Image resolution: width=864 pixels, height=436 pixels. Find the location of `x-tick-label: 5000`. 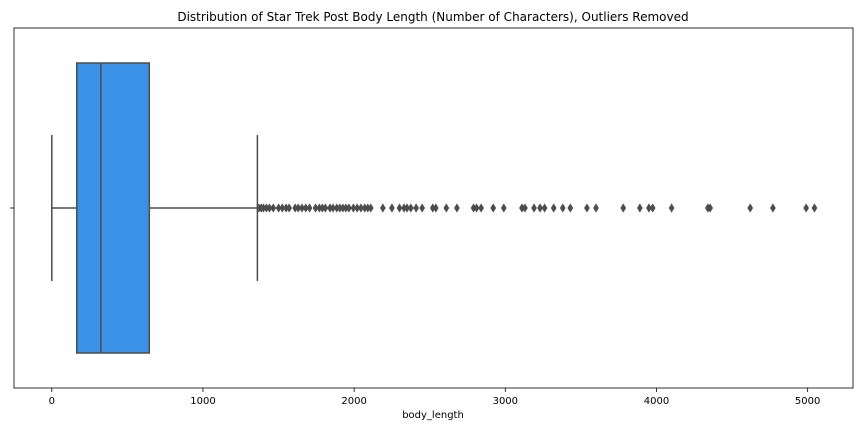

x-tick-label: 5000 is located at coordinates (807, 401).